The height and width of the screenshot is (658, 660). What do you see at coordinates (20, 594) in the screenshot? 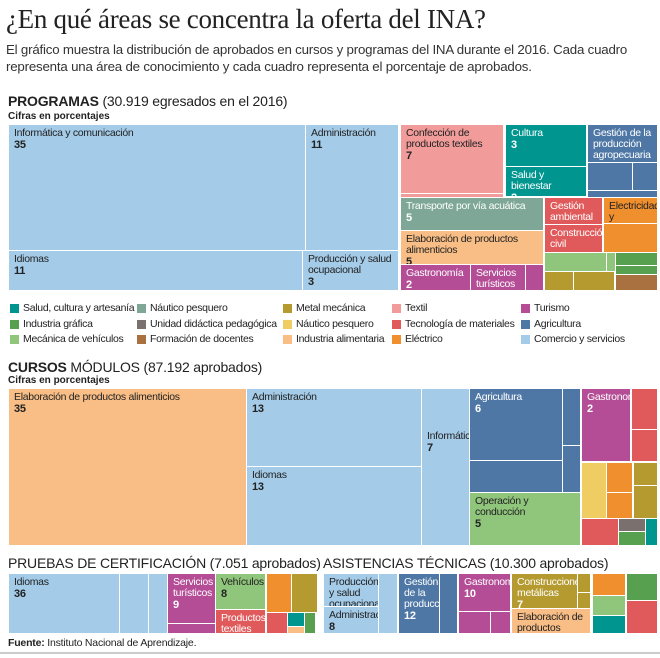
I see `tile-value: 36` at bounding box center [20, 594].